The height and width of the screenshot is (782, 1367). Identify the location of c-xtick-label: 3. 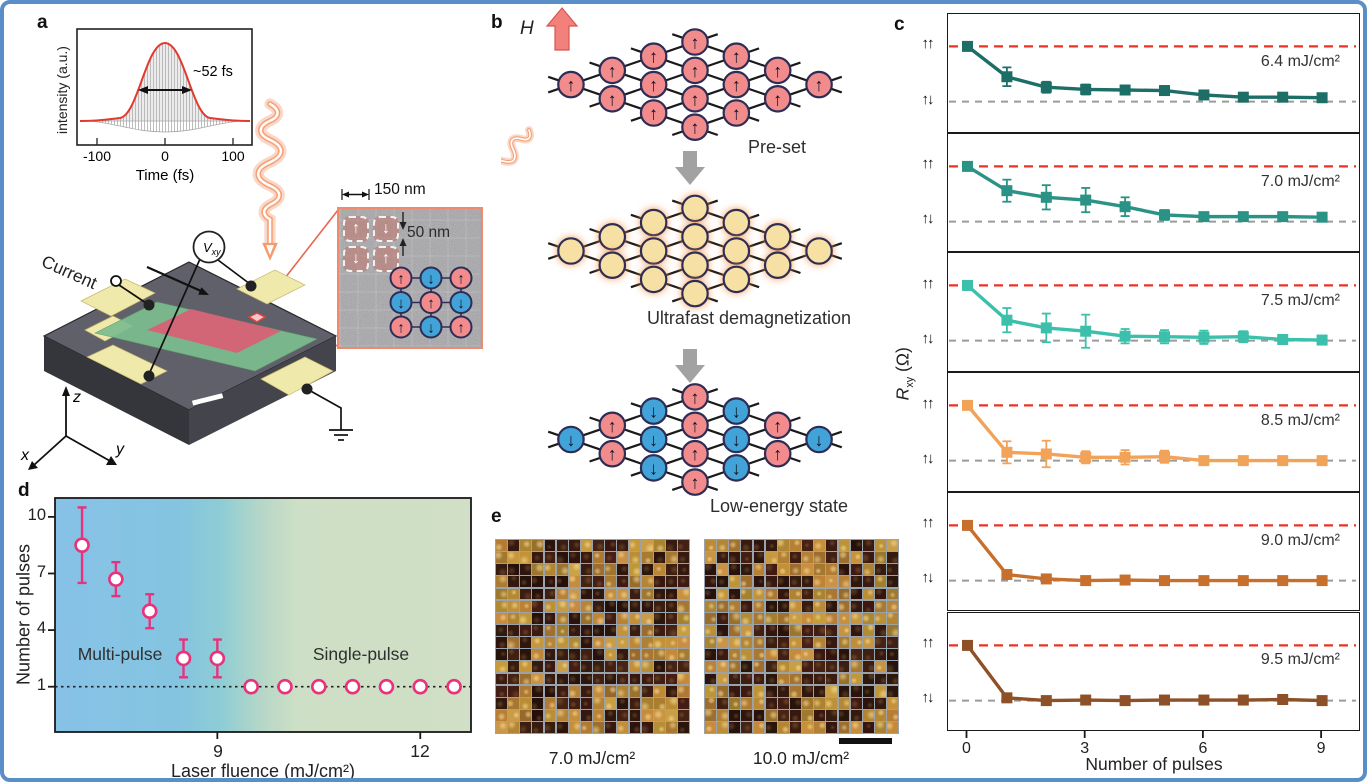
(1085, 749).